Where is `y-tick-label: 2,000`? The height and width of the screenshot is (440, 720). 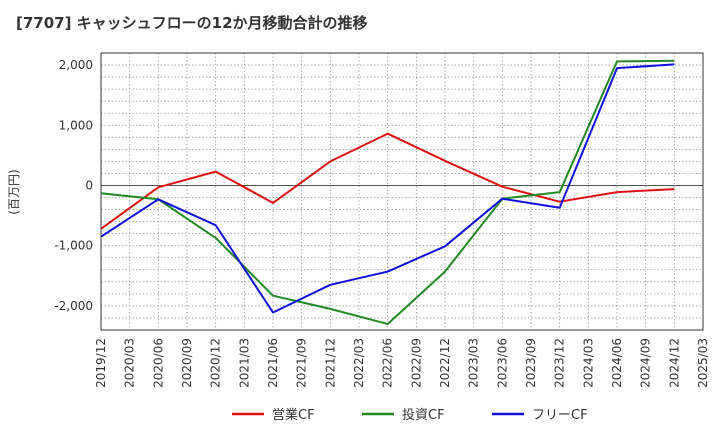 y-tick-label: 2,000 is located at coordinates (76, 65).